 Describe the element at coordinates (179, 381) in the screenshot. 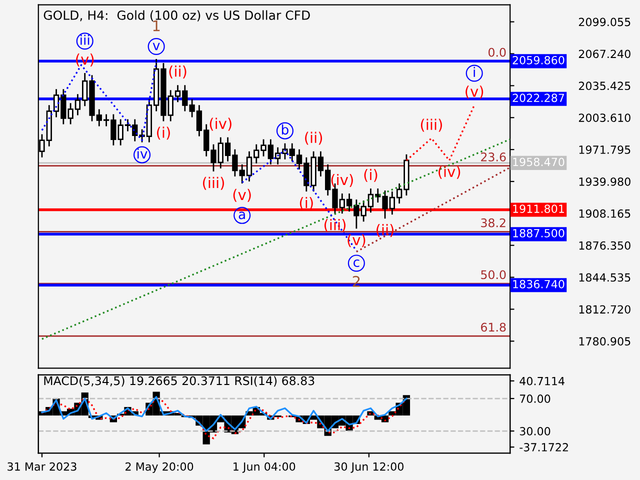

I see `chart-title: MACD(5,34,5) 19.2665 20.3711 RSI(14) 68.83` at that location.